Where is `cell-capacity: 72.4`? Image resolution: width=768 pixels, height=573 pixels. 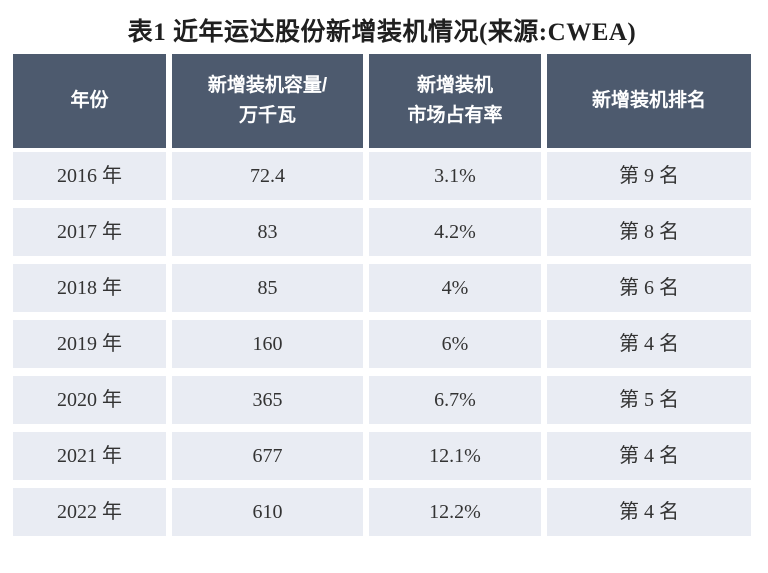
cell-capacity: 72.4 is located at coordinates (267, 176).